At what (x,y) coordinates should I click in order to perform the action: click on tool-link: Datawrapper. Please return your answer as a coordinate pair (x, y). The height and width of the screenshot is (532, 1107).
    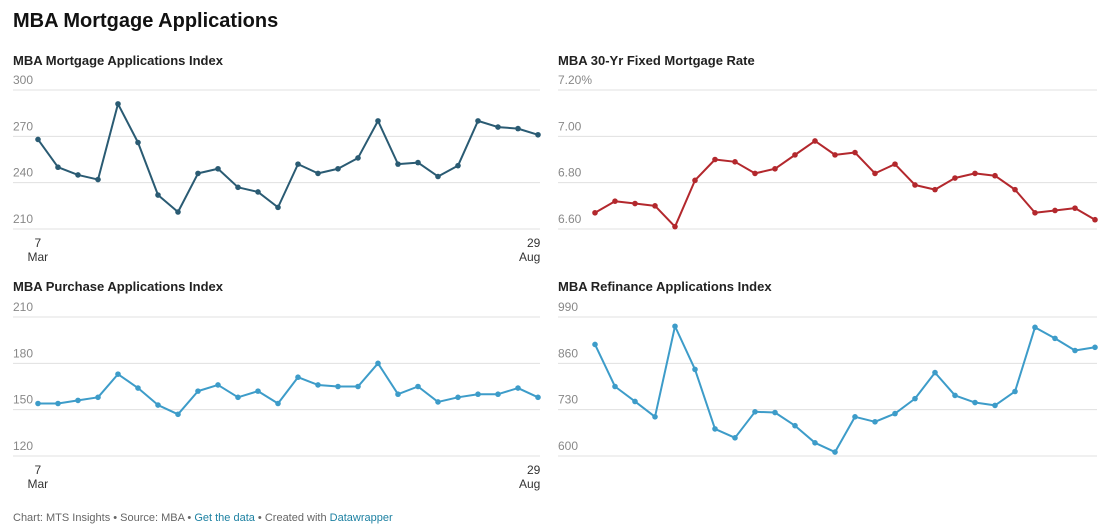
    Looking at the image, I should click on (361, 518).